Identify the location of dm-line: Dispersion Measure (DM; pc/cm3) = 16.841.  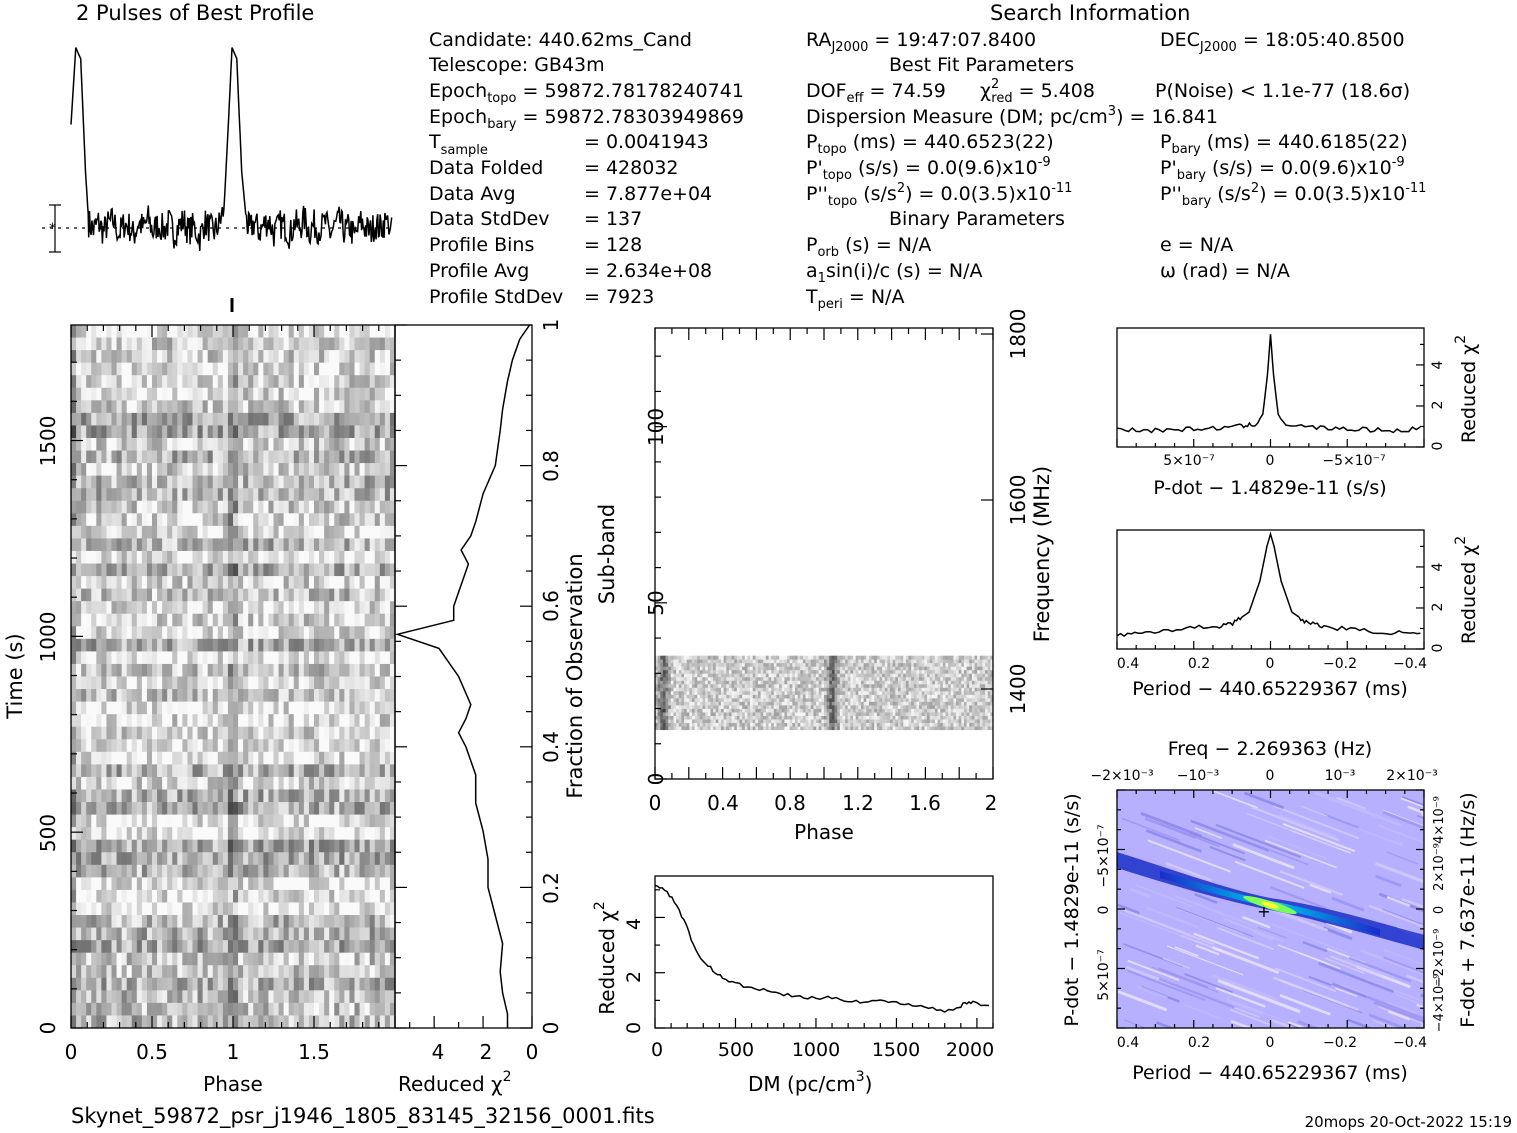
(1012, 116).